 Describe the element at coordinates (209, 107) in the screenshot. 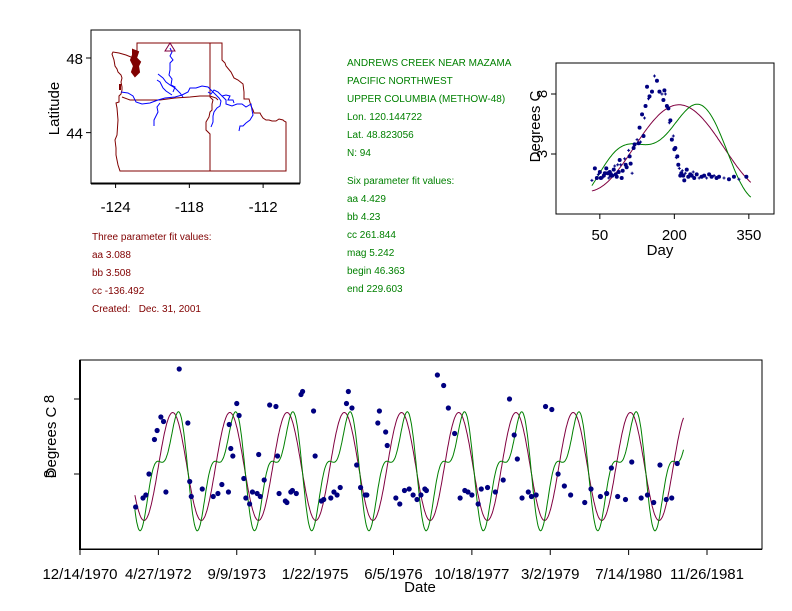

I see `state-line-id` at that location.